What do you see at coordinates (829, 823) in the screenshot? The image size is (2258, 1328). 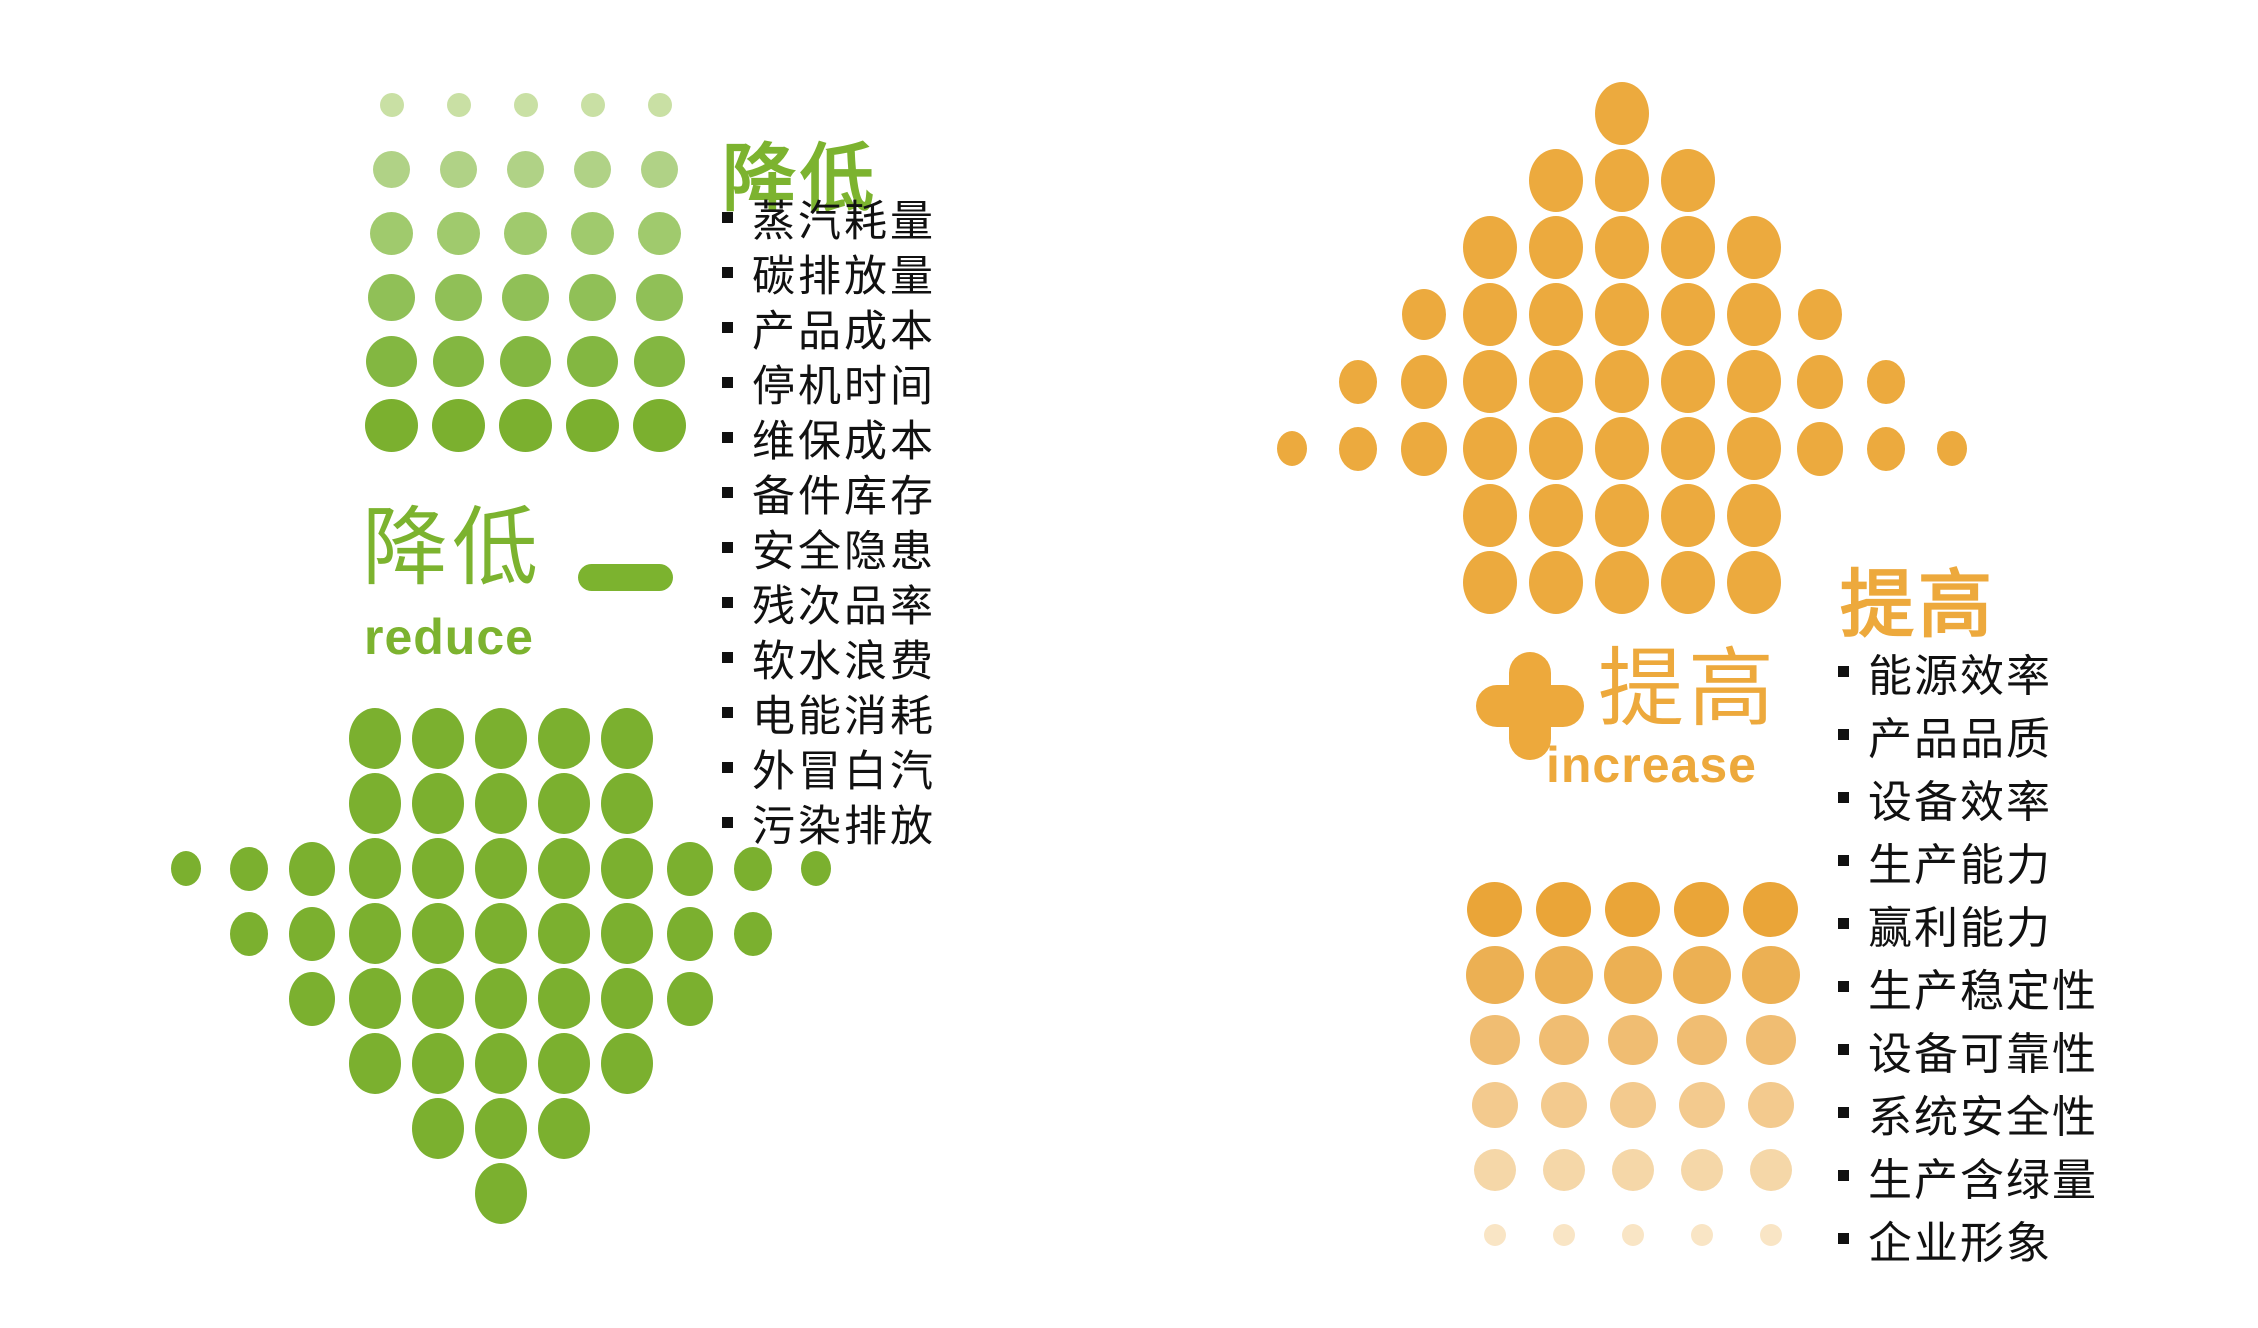 I see `reduce-list-item: 污染排放` at bounding box center [829, 823].